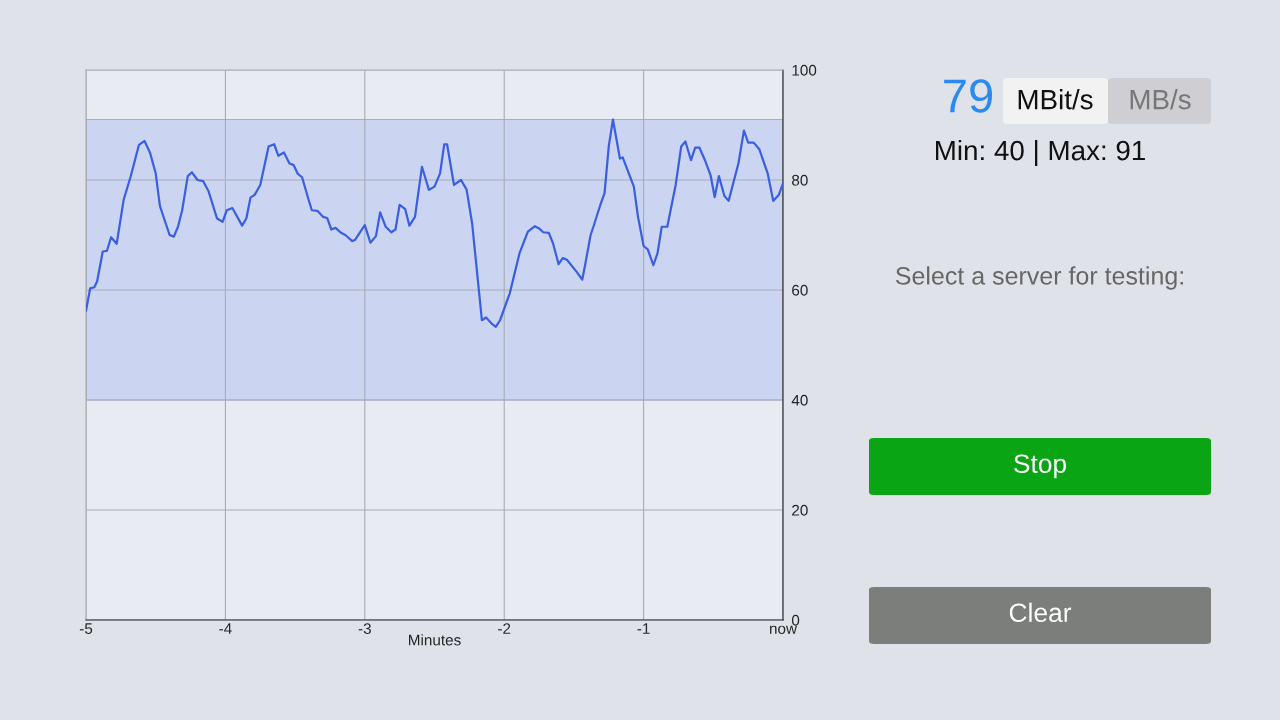 The height and width of the screenshot is (720, 1280). What do you see at coordinates (364, 628) in the screenshot?
I see `x-tick-label: -3` at bounding box center [364, 628].